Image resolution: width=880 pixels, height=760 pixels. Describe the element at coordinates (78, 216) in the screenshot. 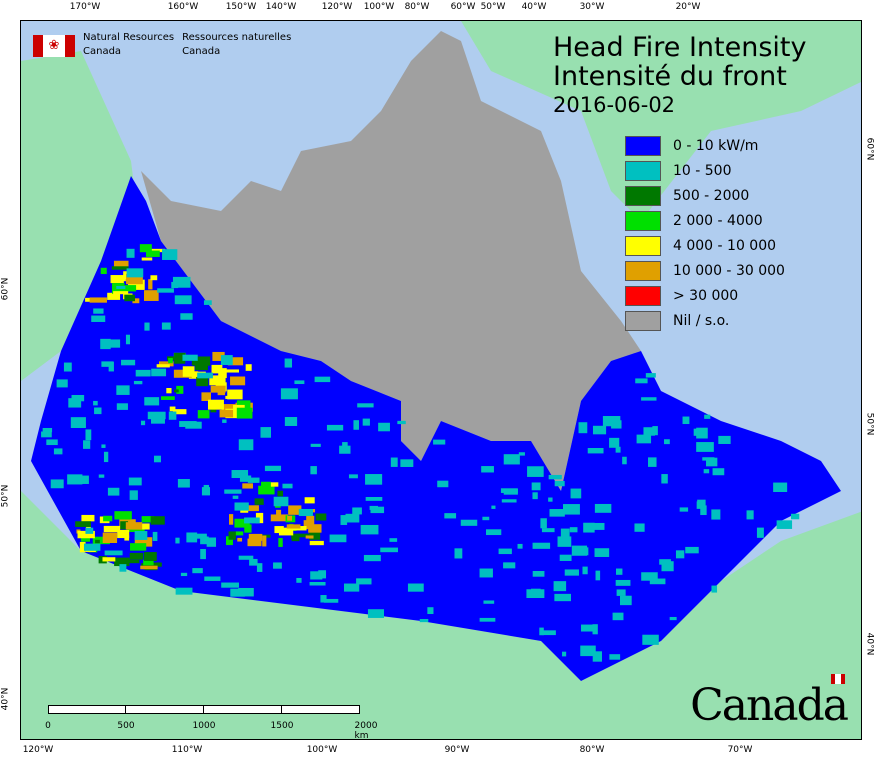

I see `alaska` at that location.